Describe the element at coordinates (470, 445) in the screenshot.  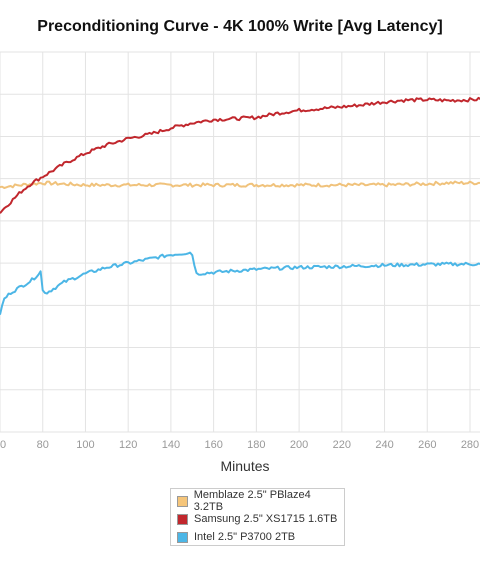
I see `x-tick-label: 280` at that location.